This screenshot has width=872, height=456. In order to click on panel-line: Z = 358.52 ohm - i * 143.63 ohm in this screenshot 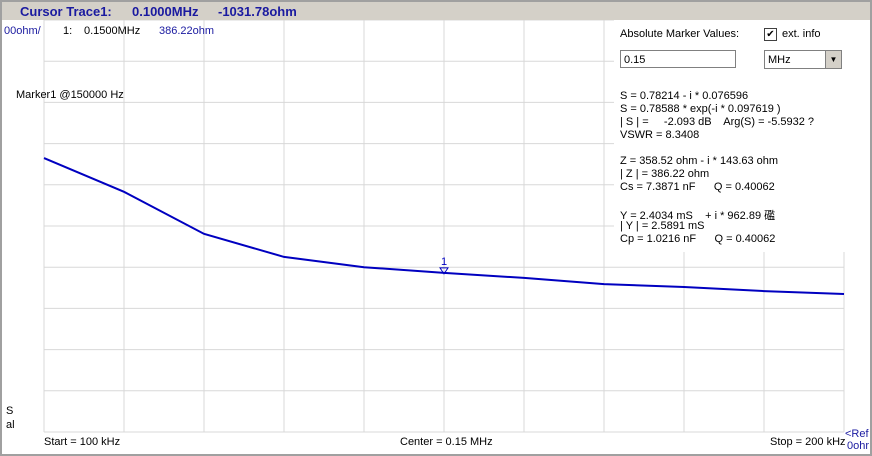, I will do `click(699, 161)`.